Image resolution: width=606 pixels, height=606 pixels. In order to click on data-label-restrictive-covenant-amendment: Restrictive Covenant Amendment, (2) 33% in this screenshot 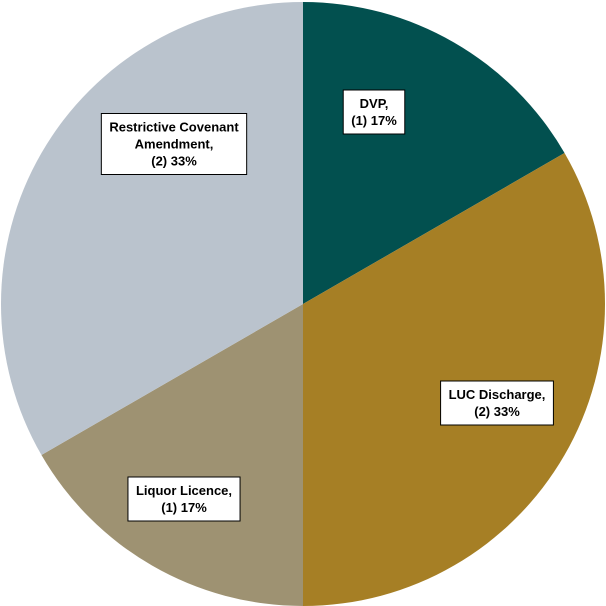, I will do `click(174, 144)`.